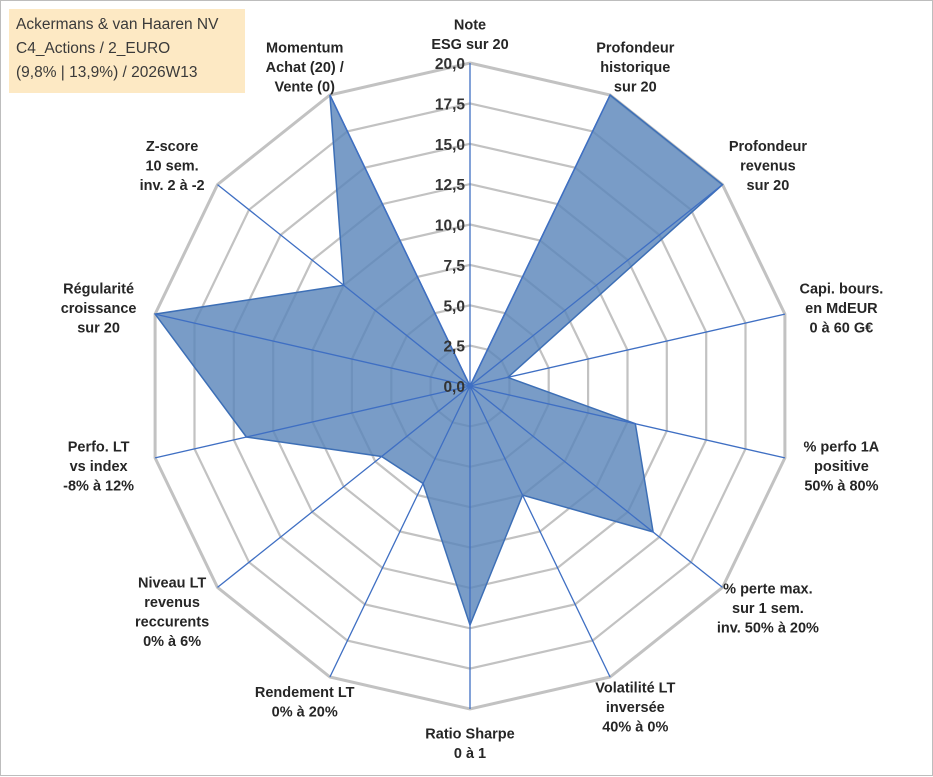 The image size is (933, 777). Describe the element at coordinates (469, 735) in the screenshot. I see `axis-label-line: Ratio Sharpe` at that location.